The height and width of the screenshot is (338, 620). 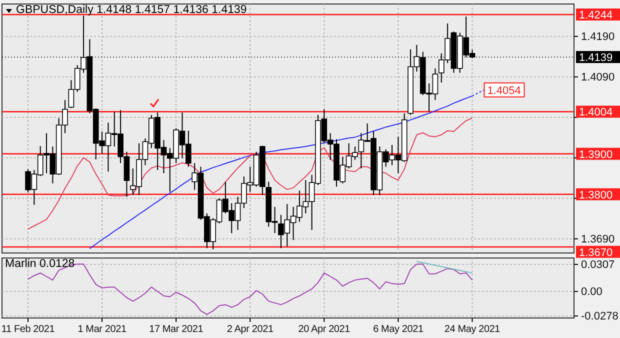 I want to click on chart-title: GBPUSD,Daily 1.4148 1.4157 1.4136 1.4139, so click(x=131, y=10).